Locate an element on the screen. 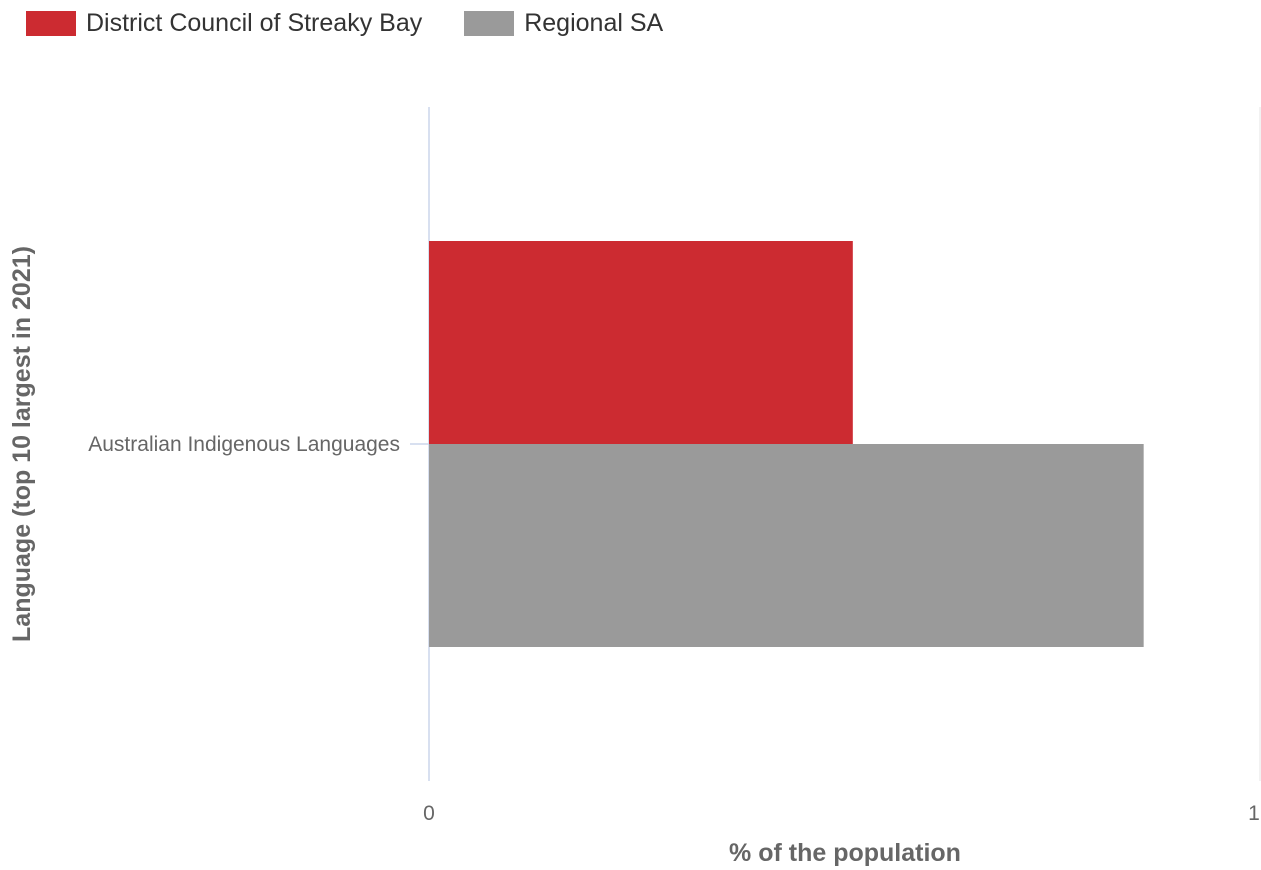 The image size is (1261, 870). legend-label-regional-sa: Regional SA is located at coordinates (594, 23).